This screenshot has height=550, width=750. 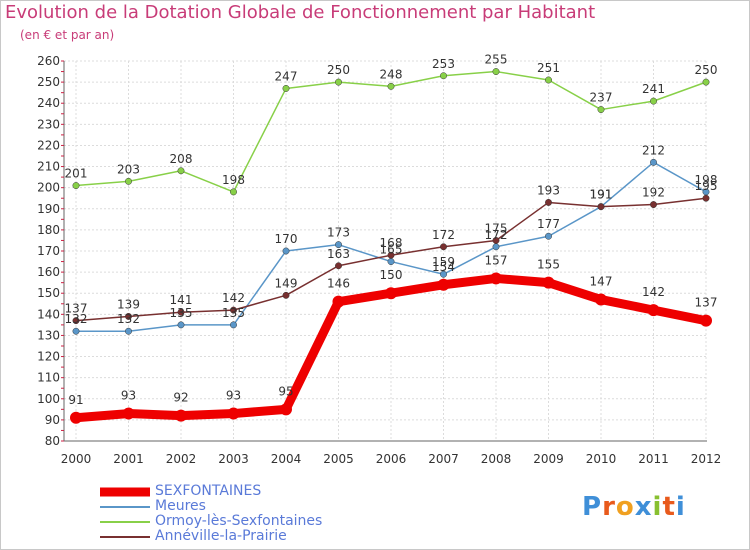 What do you see at coordinates (548, 190) in the screenshot?
I see `data-label-anneville-2009: 193` at bounding box center [548, 190].